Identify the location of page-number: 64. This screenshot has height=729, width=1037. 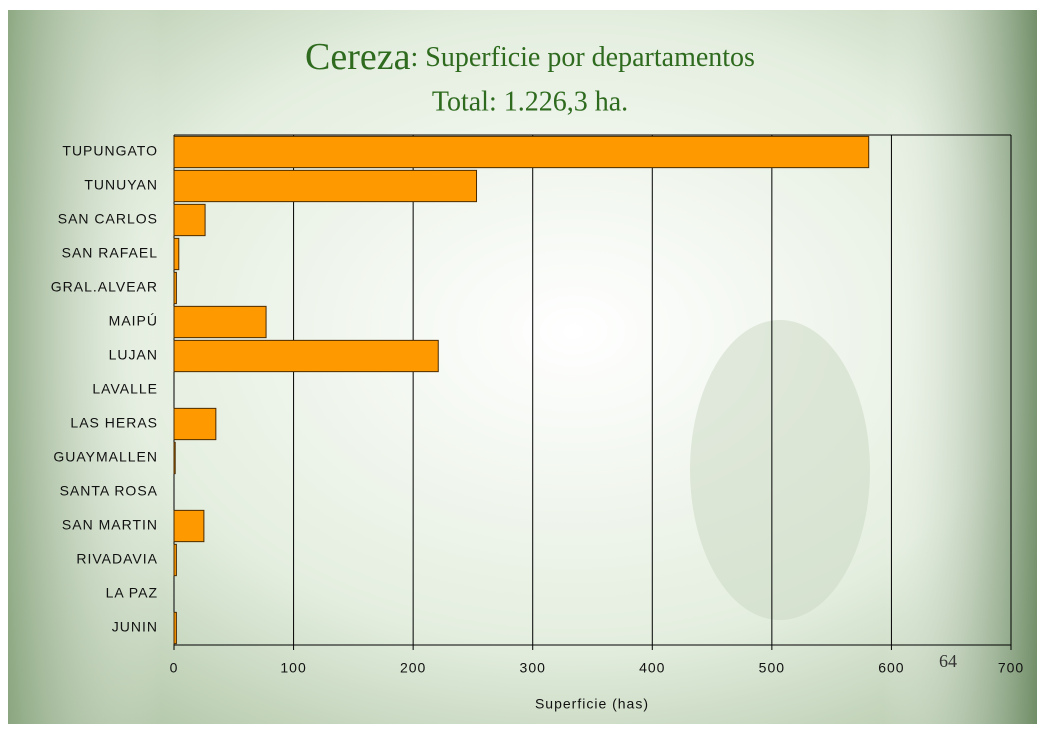
(948, 661).